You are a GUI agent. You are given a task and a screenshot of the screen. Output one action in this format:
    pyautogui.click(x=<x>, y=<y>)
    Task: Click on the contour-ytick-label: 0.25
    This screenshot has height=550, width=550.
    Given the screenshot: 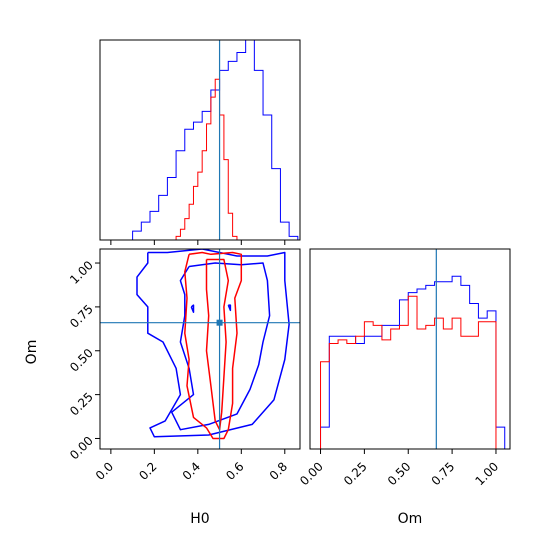 What is the action you would take?
    pyautogui.click(x=81, y=404)
    